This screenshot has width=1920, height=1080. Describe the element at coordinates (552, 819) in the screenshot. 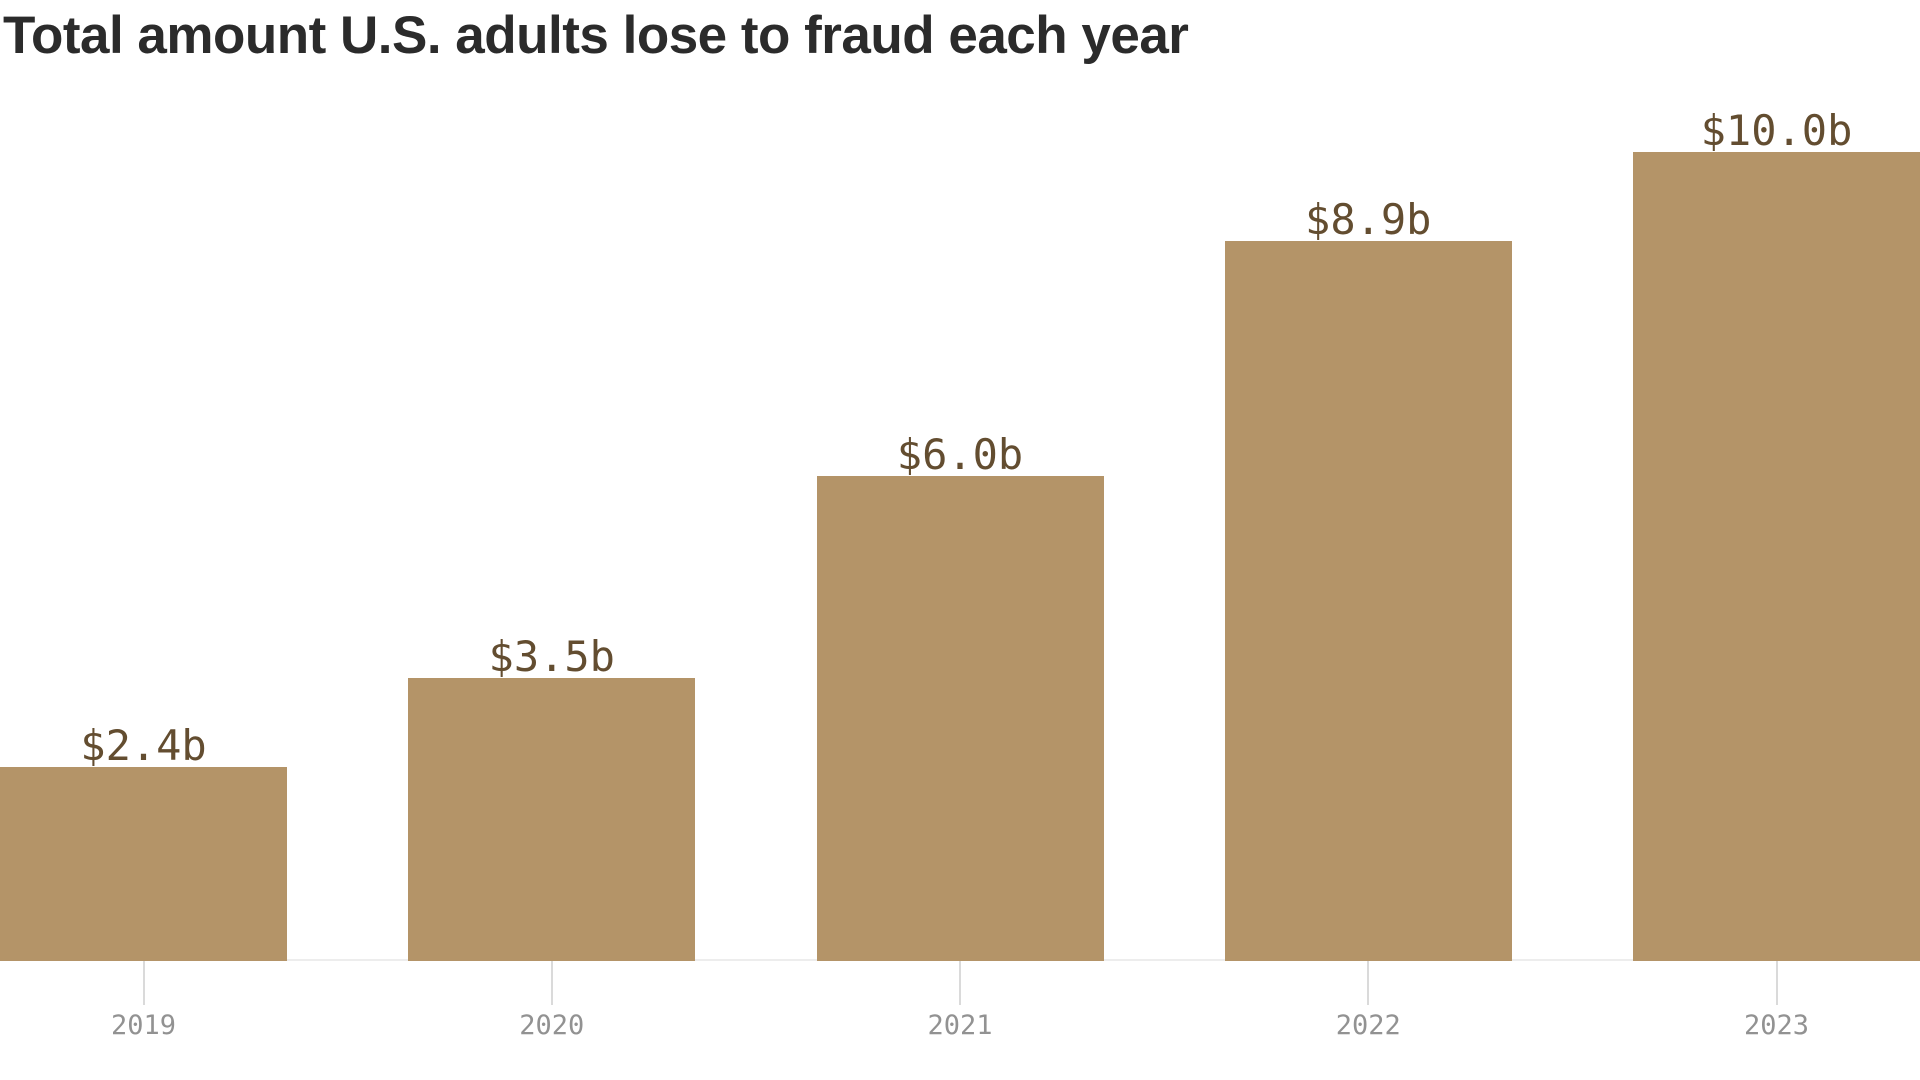

I see `bar-2020` at that location.